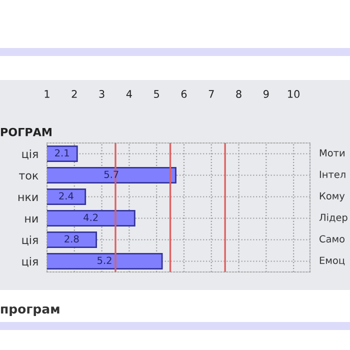 This screenshot has height=350, width=350. Describe the element at coordinates (91, 217) in the screenshot. I see `data-label: 4.2` at that location.